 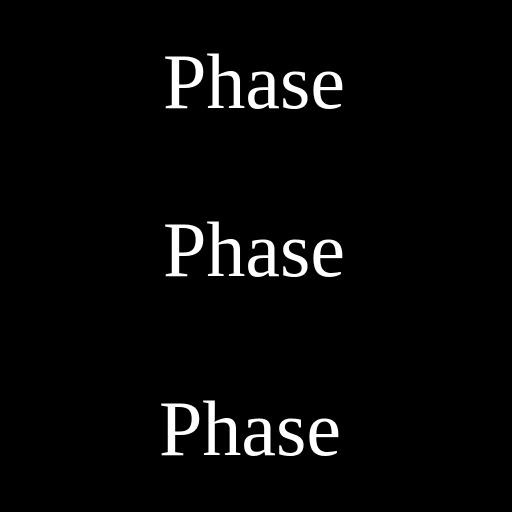 What do you see at coordinates (250, 428) in the screenshot?
I see `word-phase-3: Phase` at bounding box center [250, 428].